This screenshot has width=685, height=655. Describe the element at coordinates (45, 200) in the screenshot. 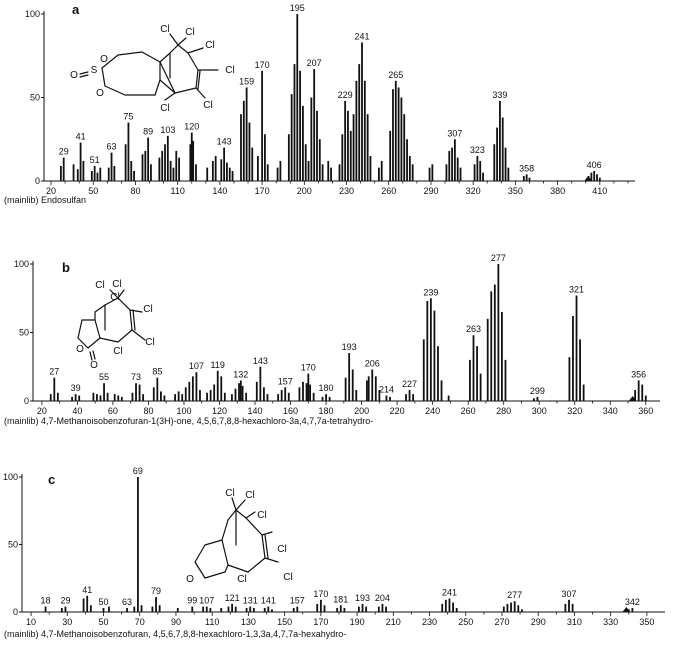

I see `panel-caption: (mainlib) Endosulfan` at that location.